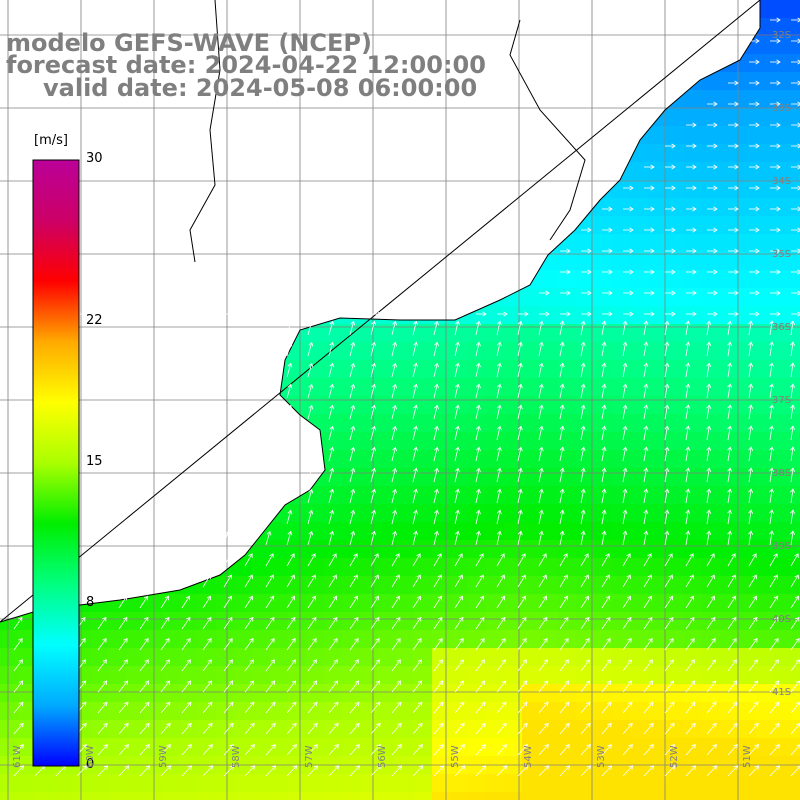 This screenshot has width=800, height=800. Describe the element at coordinates (309, 756) in the screenshot. I see `longitude-label: 57W` at that location.